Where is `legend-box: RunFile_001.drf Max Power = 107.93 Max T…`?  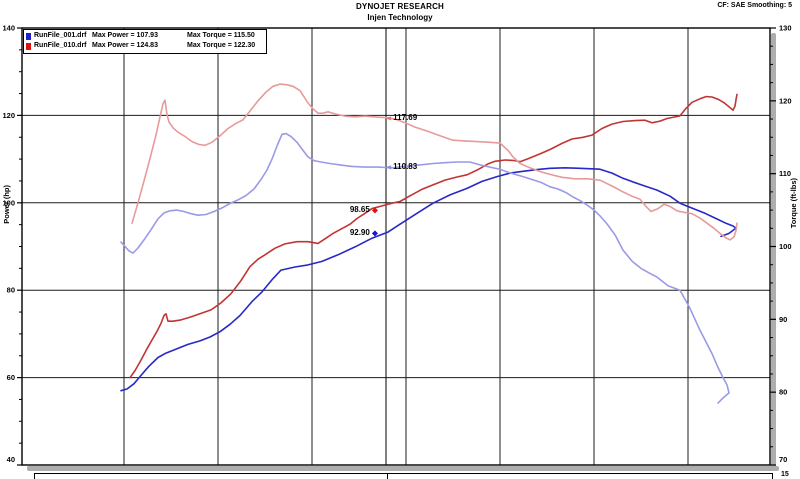
legend-box: RunFile_001.drf Max Power = 107.93 Max T… is located at coordinates (145, 41).